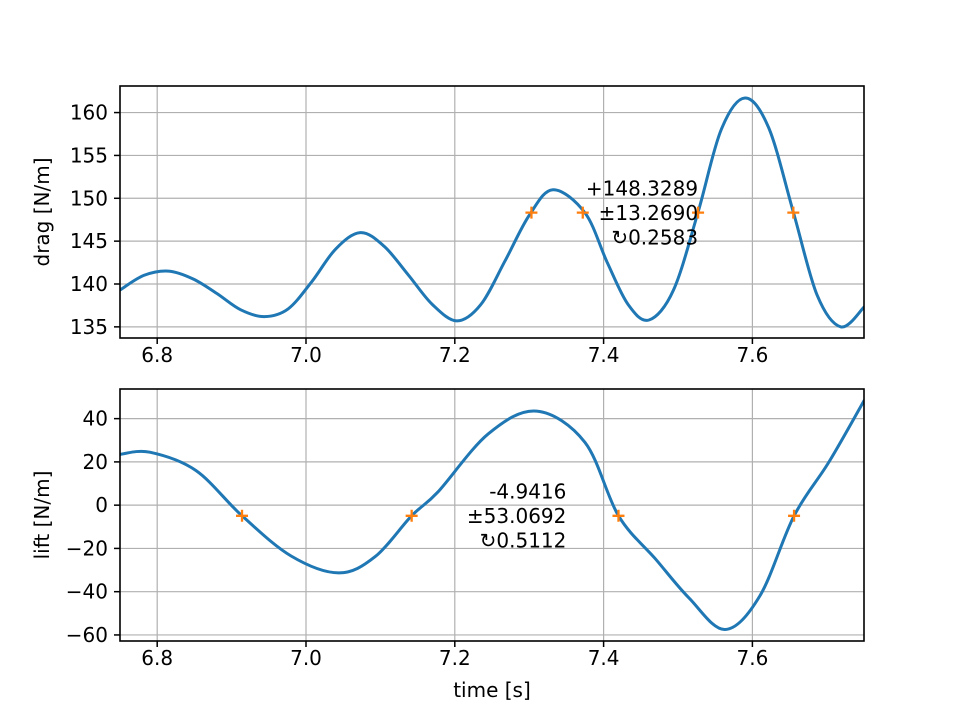 The height and width of the screenshot is (724, 960). I want to click on y-axis-label: drag [N/m], so click(42, 211).